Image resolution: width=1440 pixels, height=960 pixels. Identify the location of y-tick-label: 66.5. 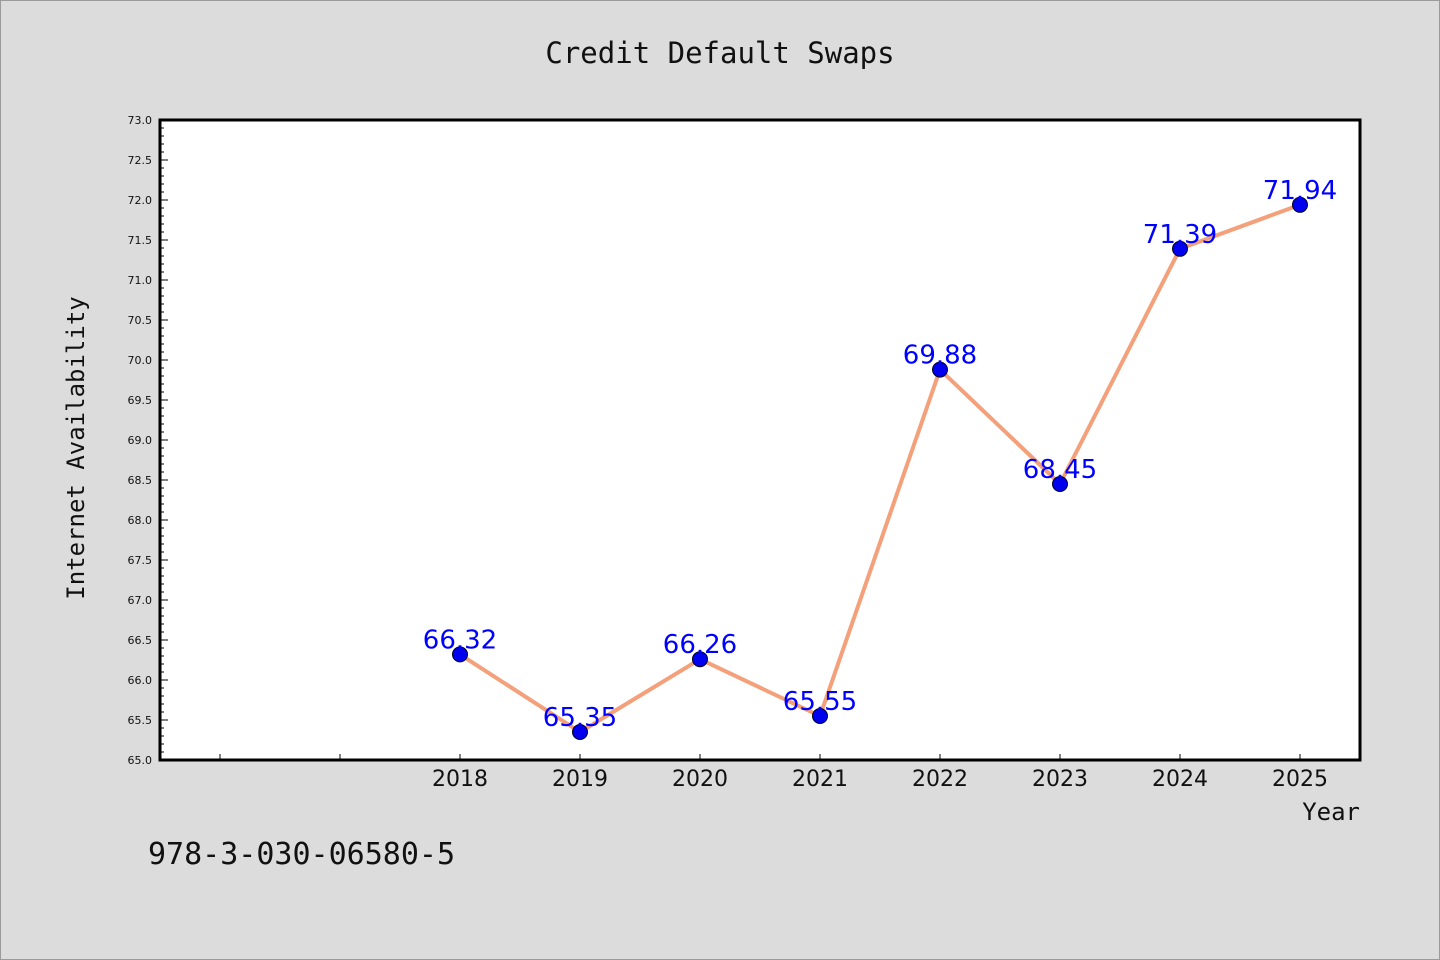
(140, 640).